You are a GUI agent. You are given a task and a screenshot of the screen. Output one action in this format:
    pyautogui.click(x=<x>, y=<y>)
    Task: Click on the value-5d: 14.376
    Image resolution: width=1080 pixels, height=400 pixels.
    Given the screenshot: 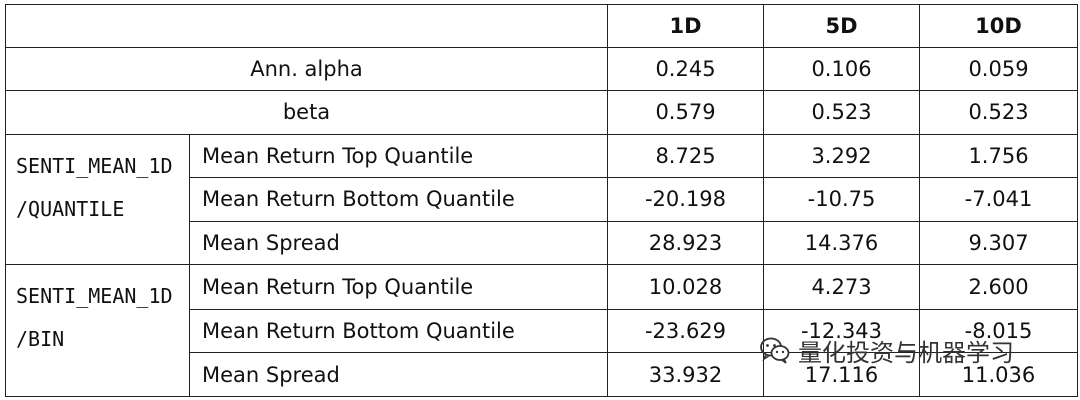 What is the action you would take?
    pyautogui.click(x=841, y=243)
    